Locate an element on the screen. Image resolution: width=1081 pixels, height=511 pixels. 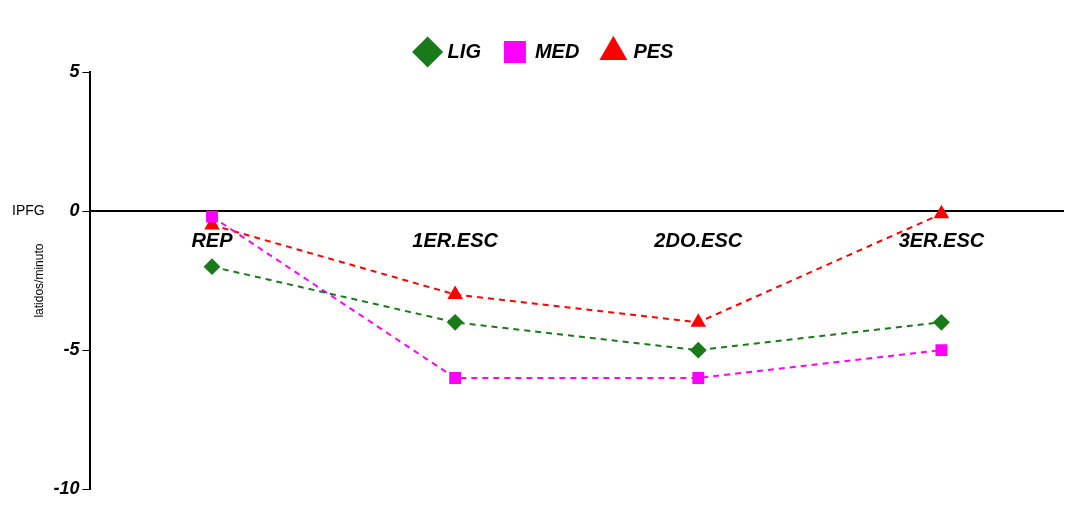
legend-label: MED is located at coordinates (557, 50).